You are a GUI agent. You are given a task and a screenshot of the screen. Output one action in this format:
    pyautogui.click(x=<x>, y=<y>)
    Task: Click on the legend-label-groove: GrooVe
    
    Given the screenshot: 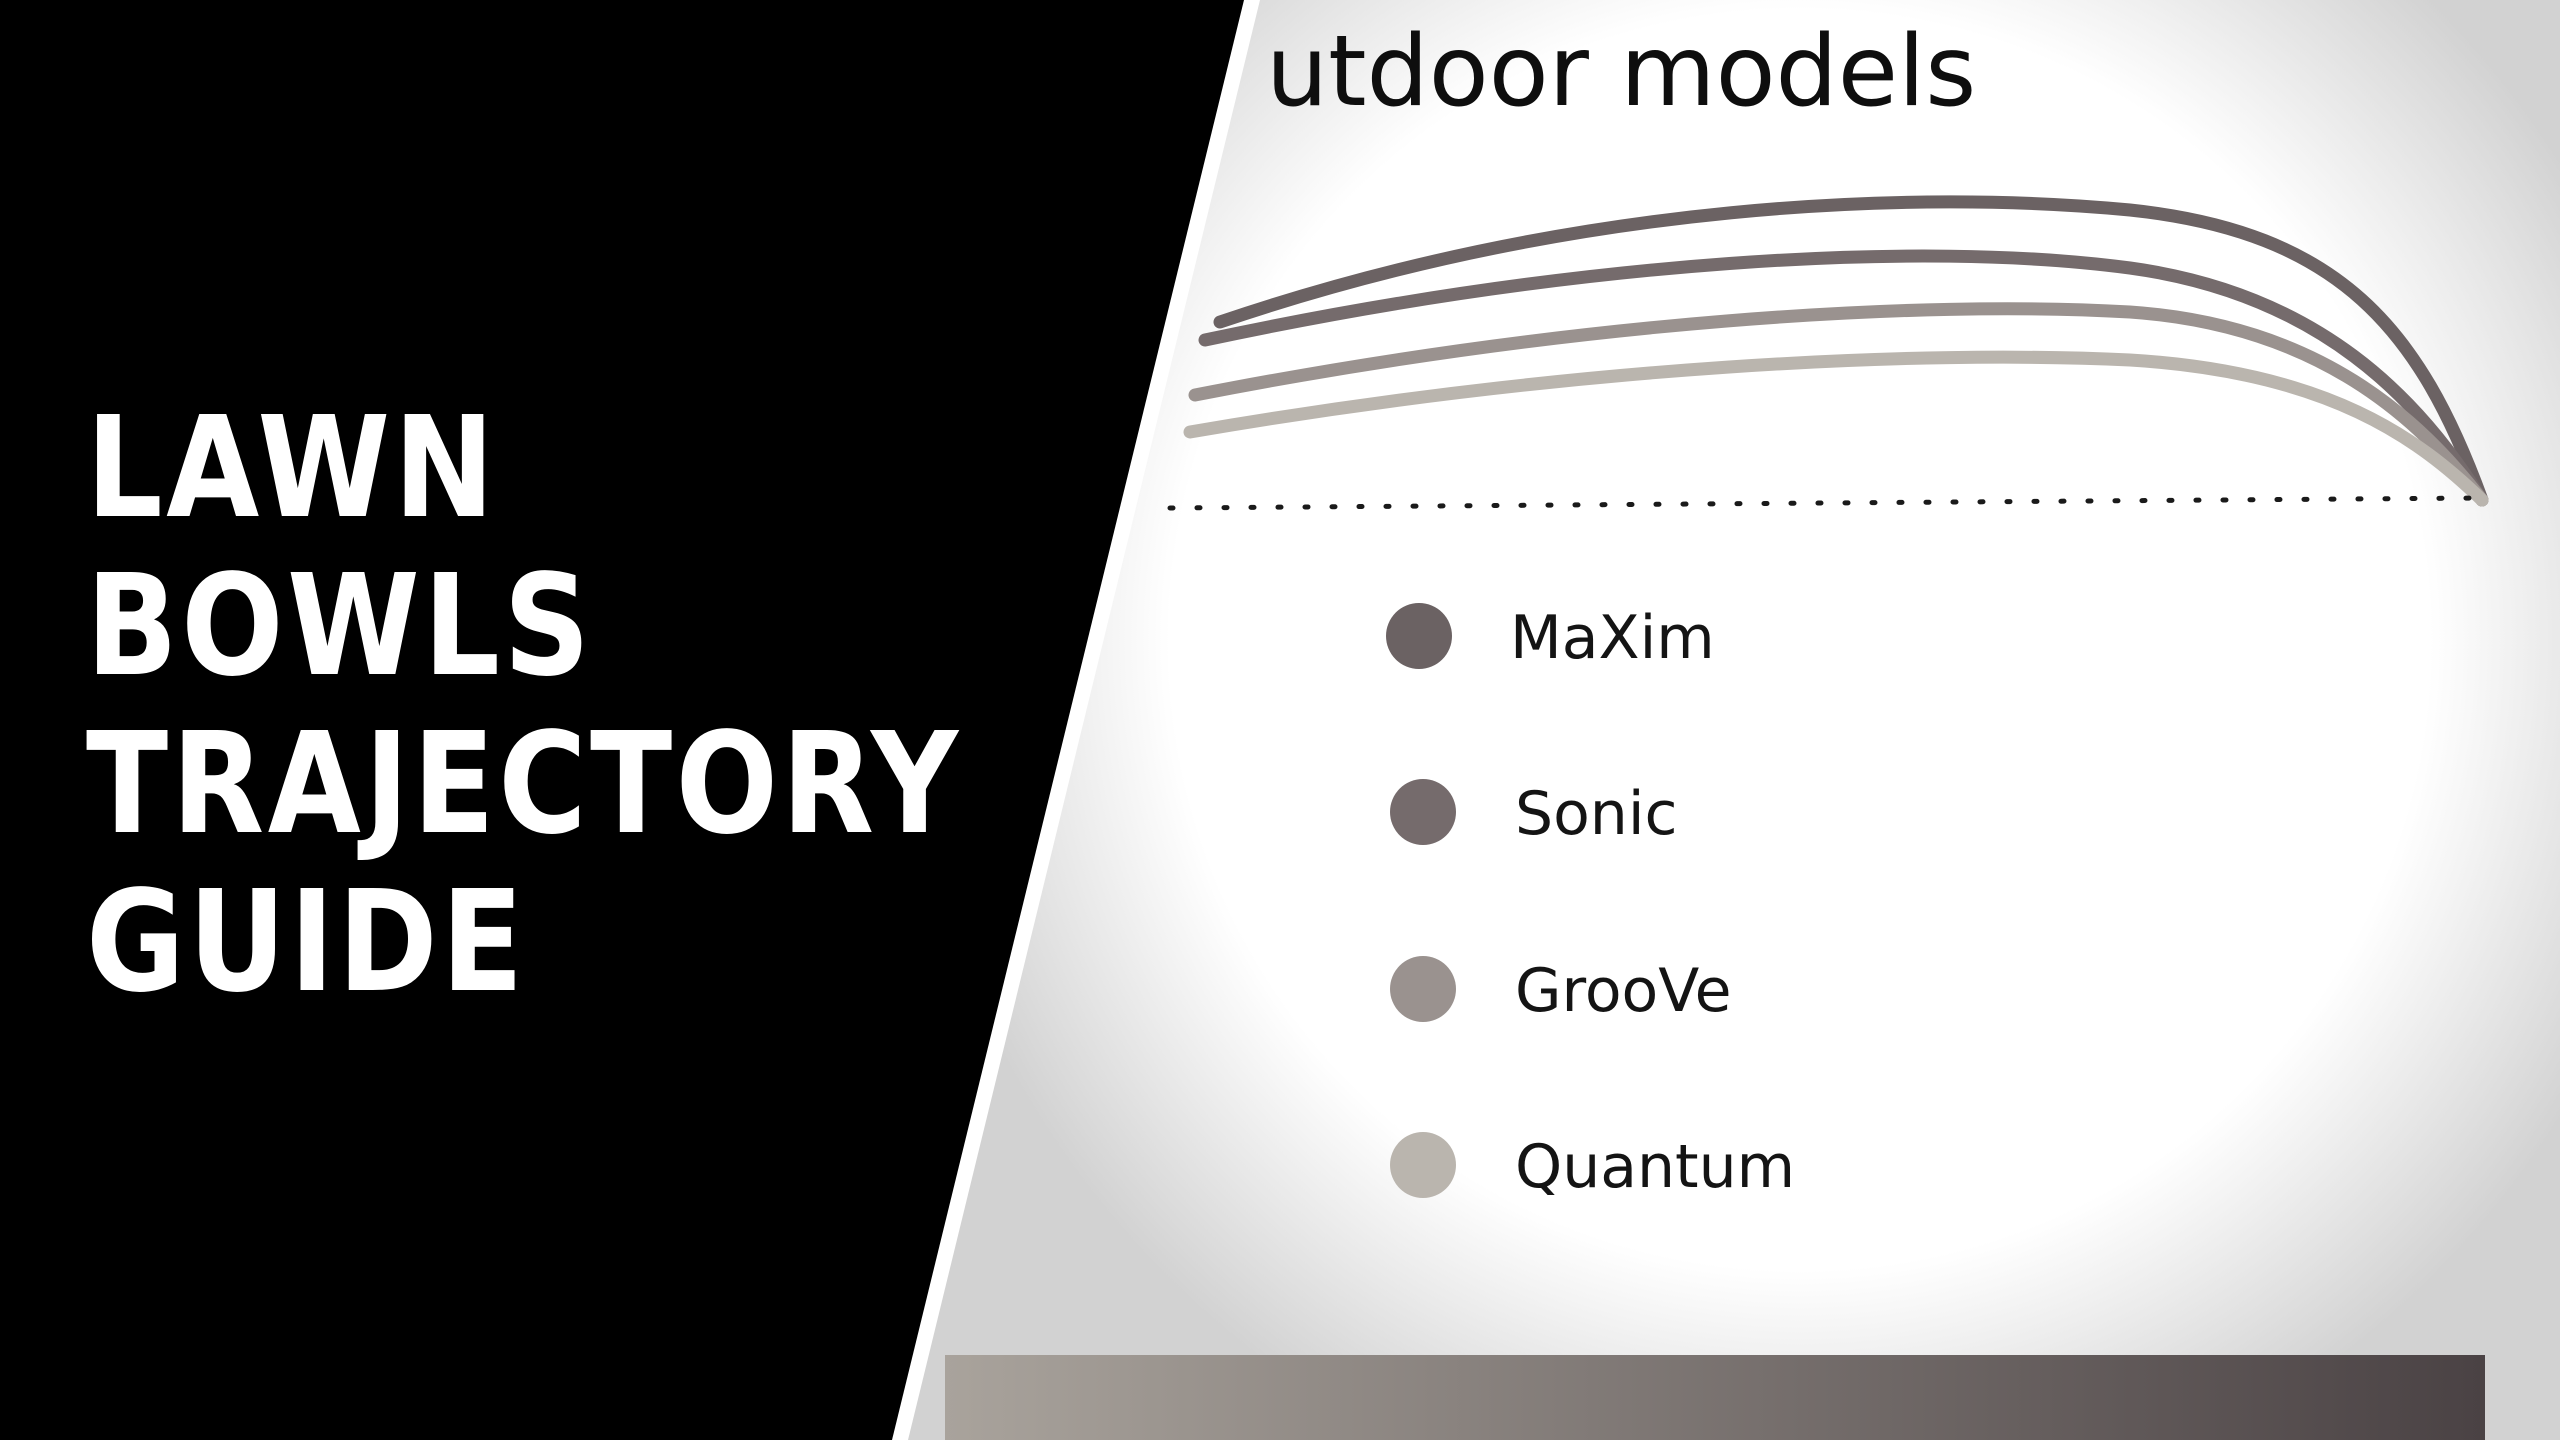 What is the action you would take?
    pyautogui.click(x=1623, y=991)
    